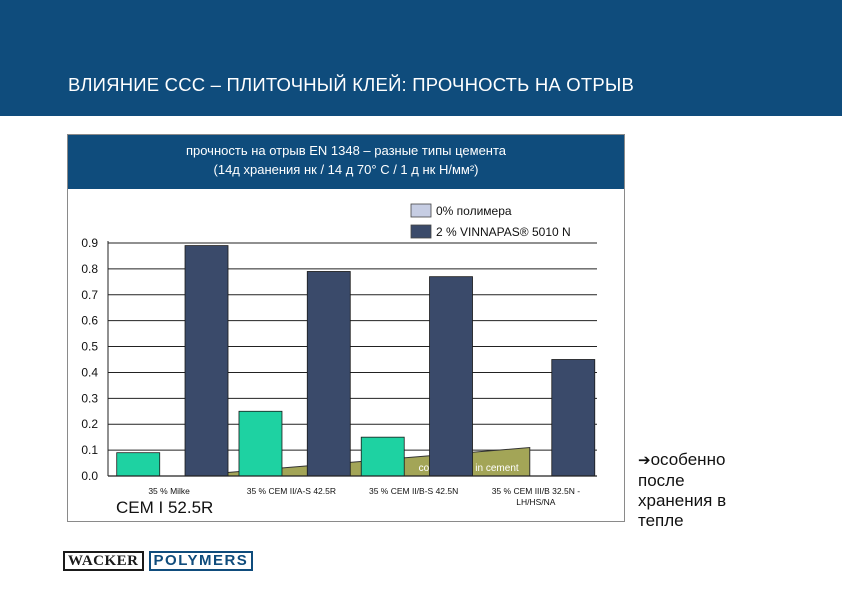  What do you see at coordinates (165, 507) in the screenshot?
I see `cement-label: CEM I 52.5R` at bounding box center [165, 507].